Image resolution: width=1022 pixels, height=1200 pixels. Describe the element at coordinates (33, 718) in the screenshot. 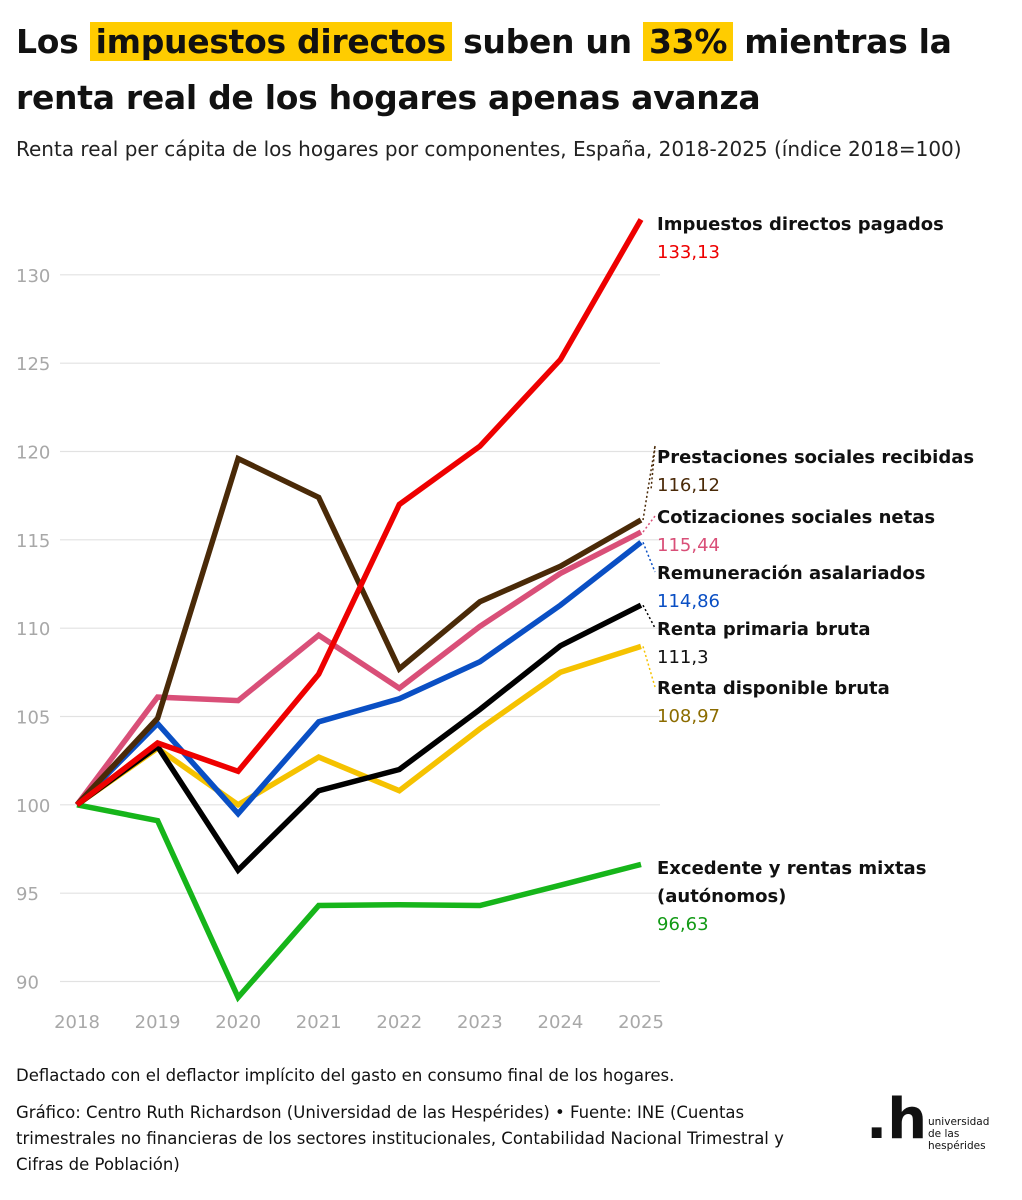

I see `y-tick-105: 105` at that location.